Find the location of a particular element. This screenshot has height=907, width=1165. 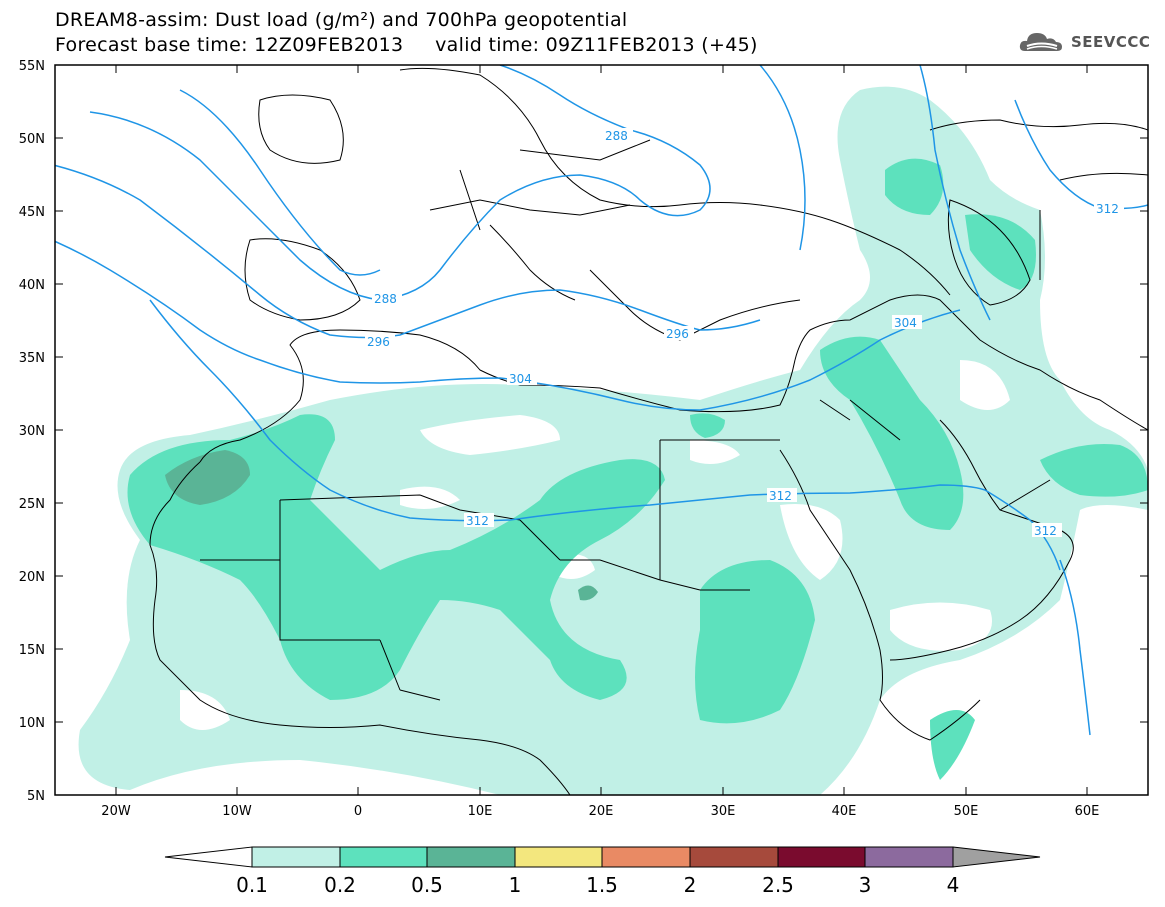

lon-label: 40E is located at coordinates (844, 811).